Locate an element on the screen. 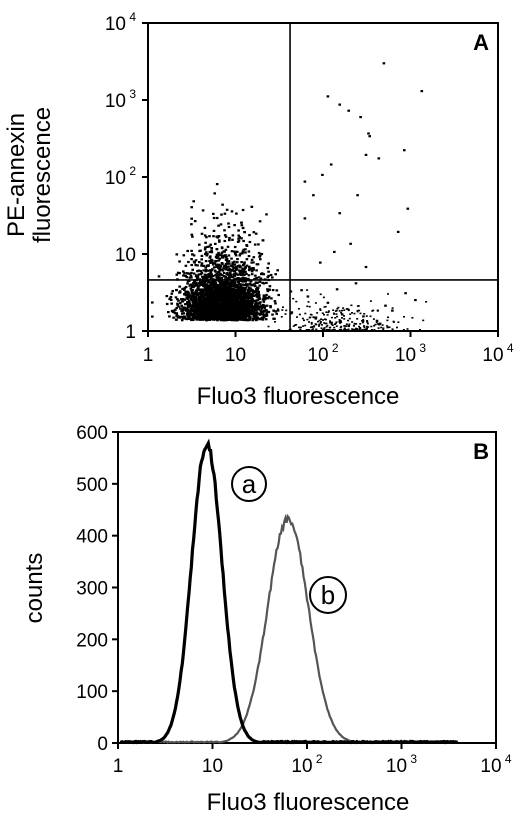 Image resolution: width=520 pixels, height=822 pixels. y-tick-label: 10 2 is located at coordinates (120, 176).